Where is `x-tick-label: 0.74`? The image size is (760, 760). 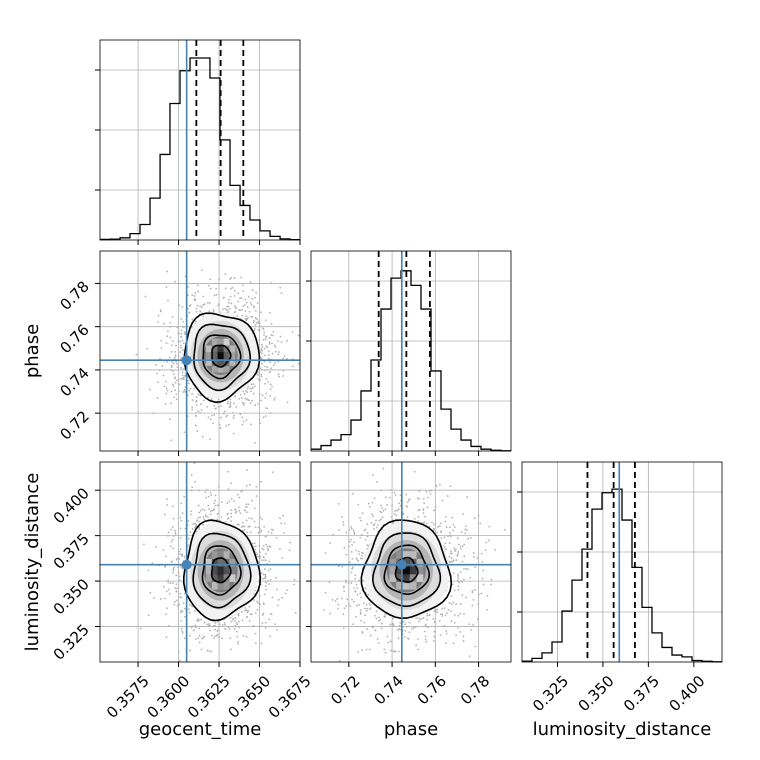 x-tick-label: 0.74 is located at coordinates (388, 690).